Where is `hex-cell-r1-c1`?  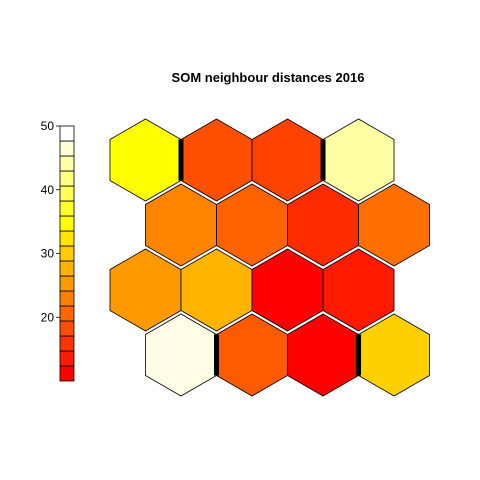
hex-cell-r1-c1 is located at coordinates (181, 355).